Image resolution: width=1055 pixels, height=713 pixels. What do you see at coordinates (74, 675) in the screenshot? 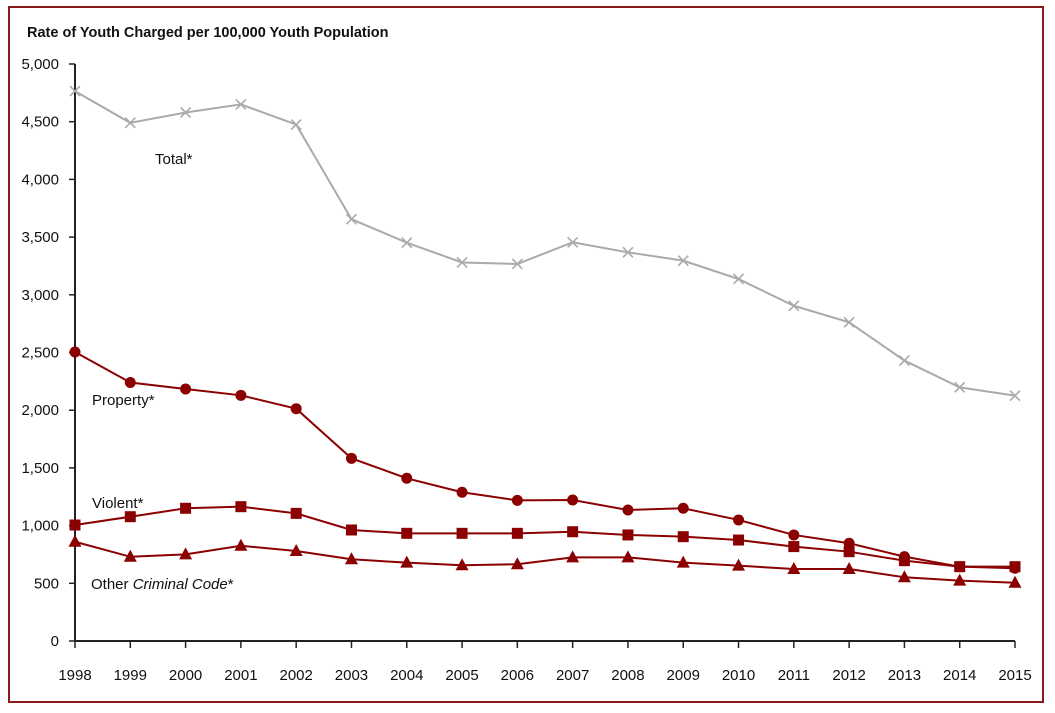
I see `x-tick-label: 1998` at bounding box center [74, 675].